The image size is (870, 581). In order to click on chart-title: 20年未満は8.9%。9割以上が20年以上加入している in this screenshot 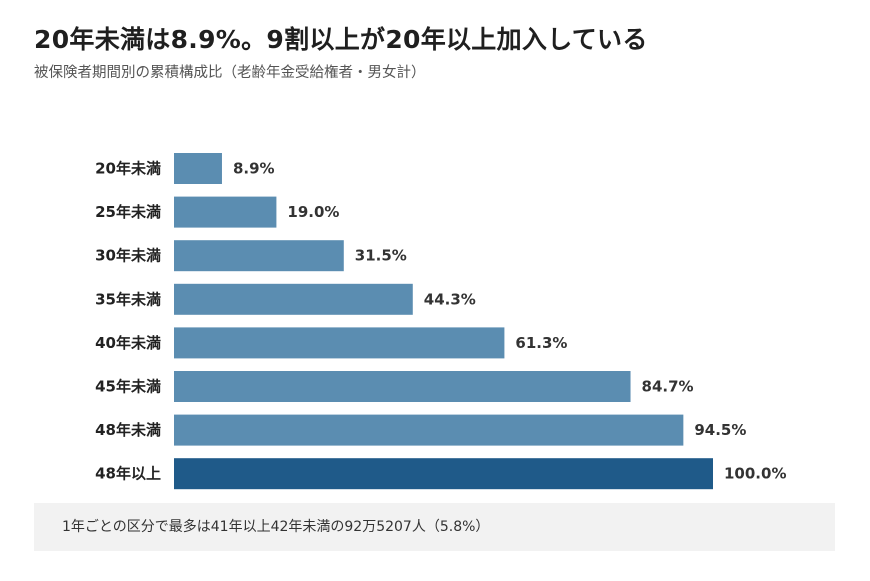, I will do `click(341, 39)`.